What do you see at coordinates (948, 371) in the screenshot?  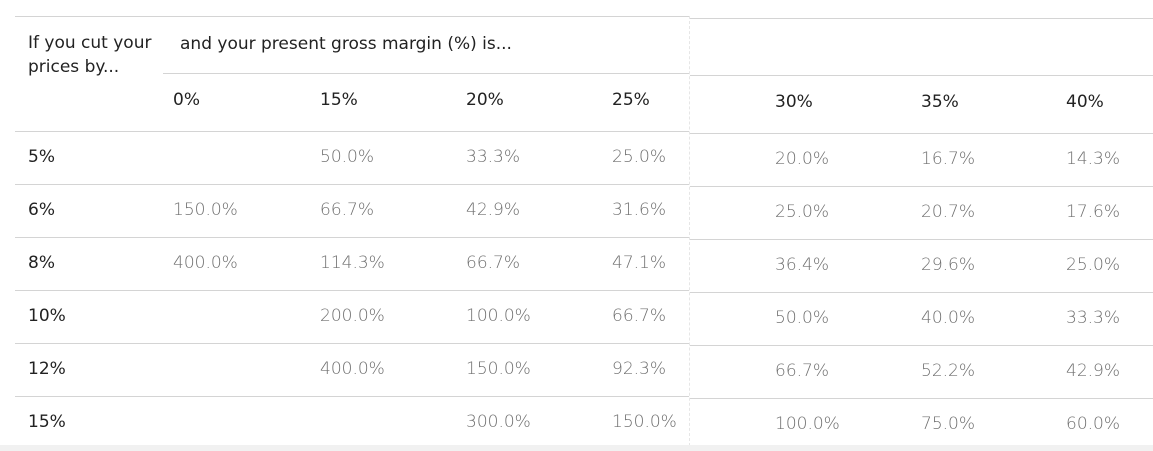 I see `cell: 52.2%` at bounding box center [948, 371].